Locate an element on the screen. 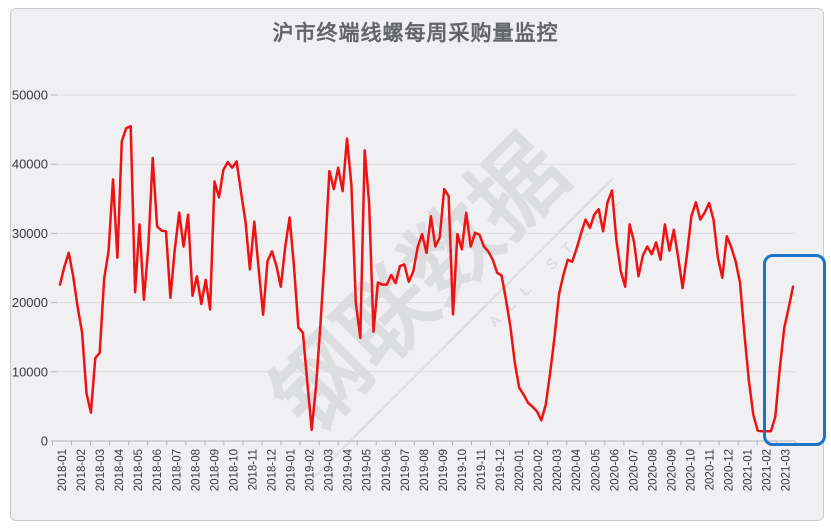 The width and height of the screenshot is (831, 529). y-axis-label: 0 is located at coordinates (44, 441).